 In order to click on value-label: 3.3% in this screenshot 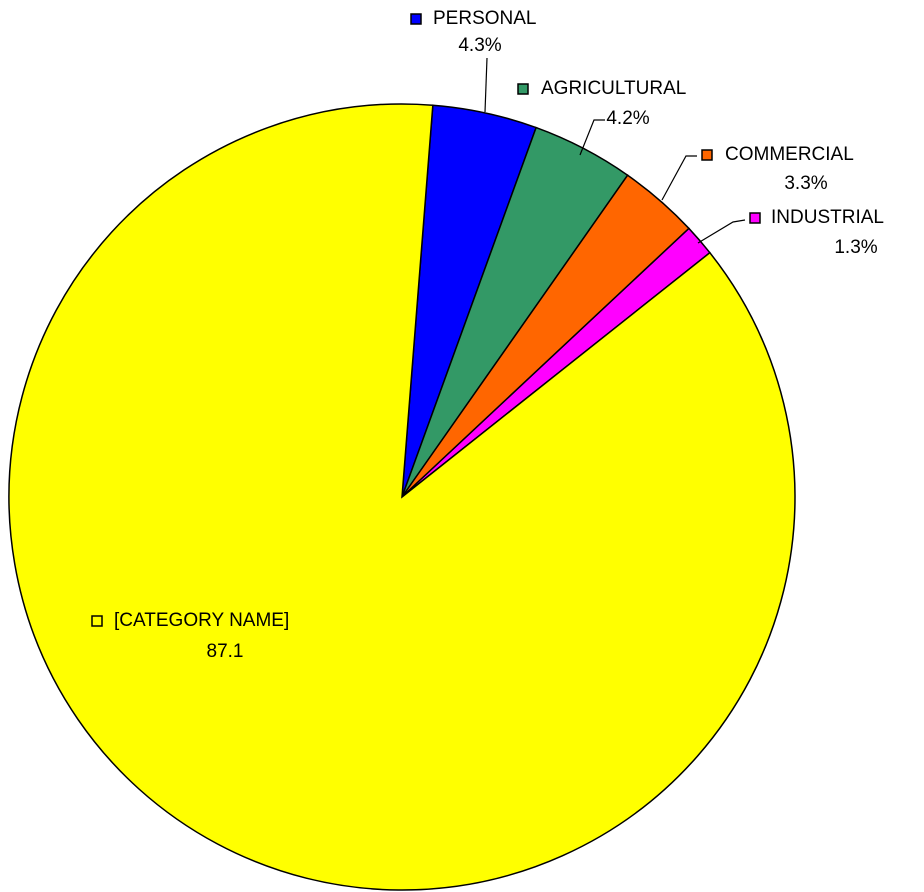, I will do `click(805, 183)`.